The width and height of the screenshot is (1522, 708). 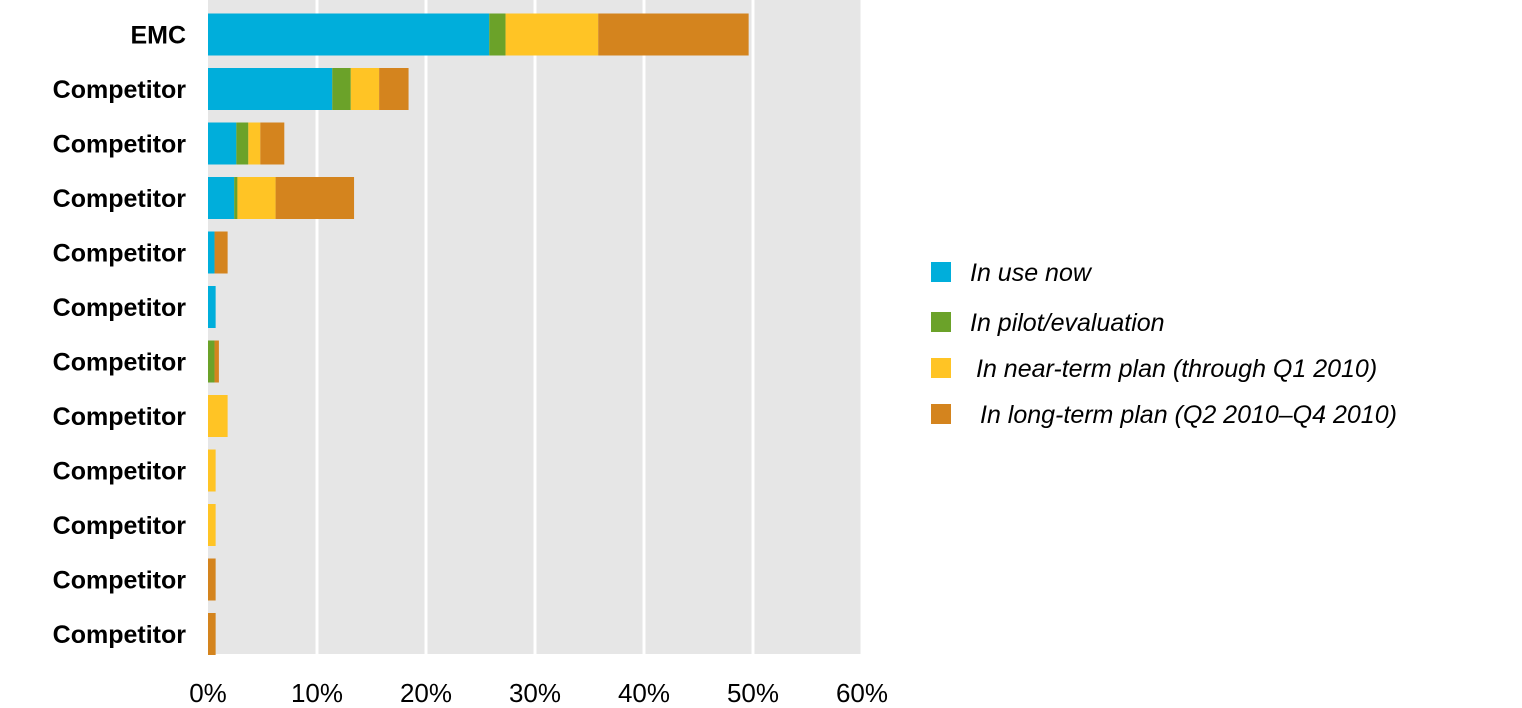 I want to click on legend-label: In use now, so click(x=1031, y=273).